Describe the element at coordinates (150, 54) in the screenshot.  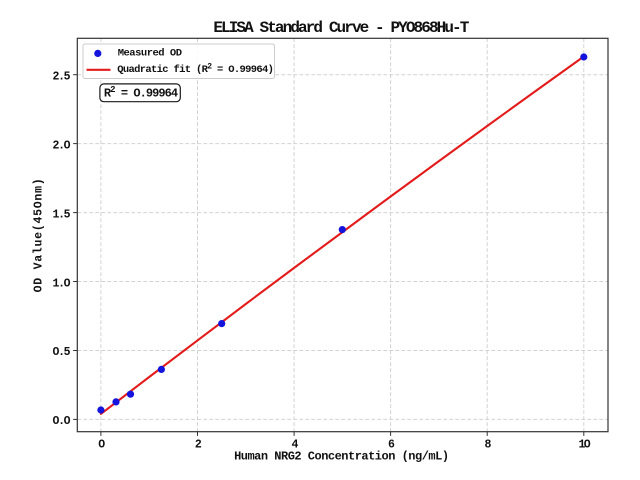
I see `svg-text: Measured OD` at that location.